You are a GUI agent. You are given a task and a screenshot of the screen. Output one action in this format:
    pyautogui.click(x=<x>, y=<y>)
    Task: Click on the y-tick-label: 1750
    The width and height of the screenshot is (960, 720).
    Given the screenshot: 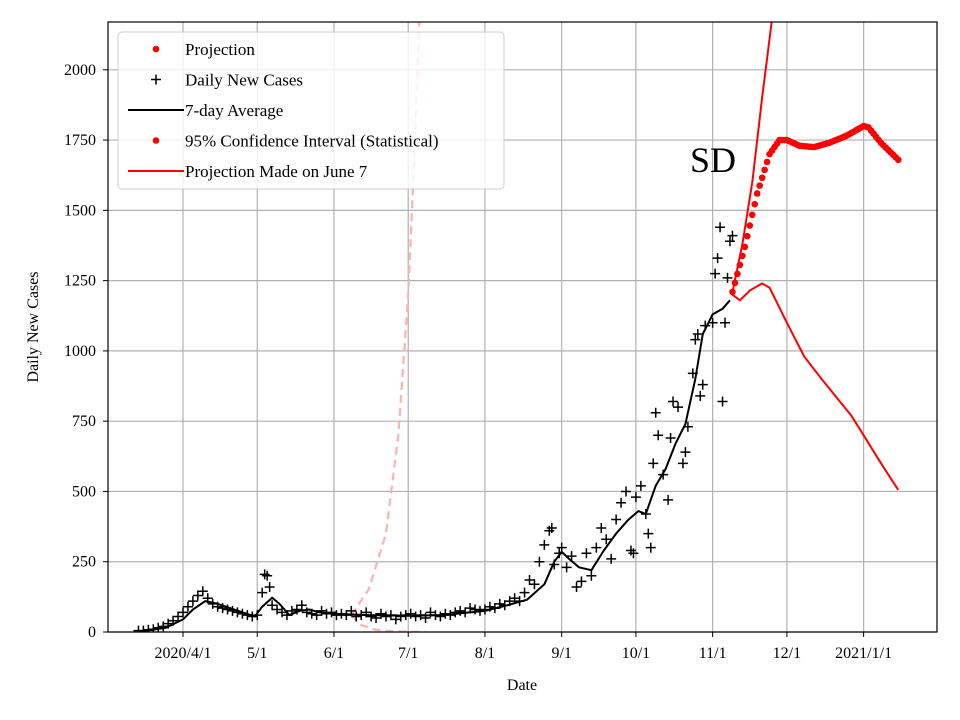 What is the action you would take?
    pyautogui.click(x=80, y=140)
    